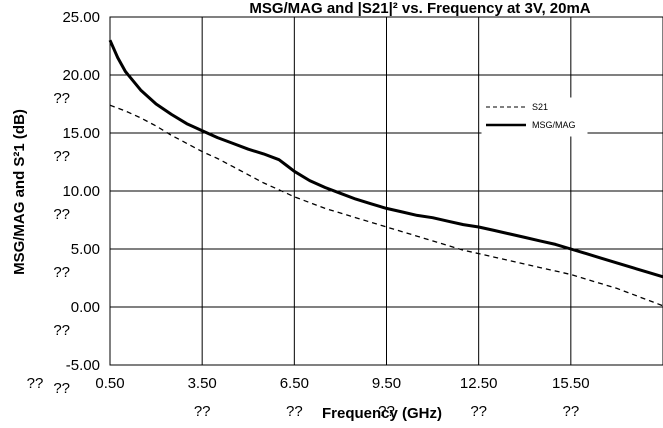 The height and width of the screenshot is (428, 663). Describe the element at coordinates (540, 107) in the screenshot. I see `legend-label-s21: S21` at that location.